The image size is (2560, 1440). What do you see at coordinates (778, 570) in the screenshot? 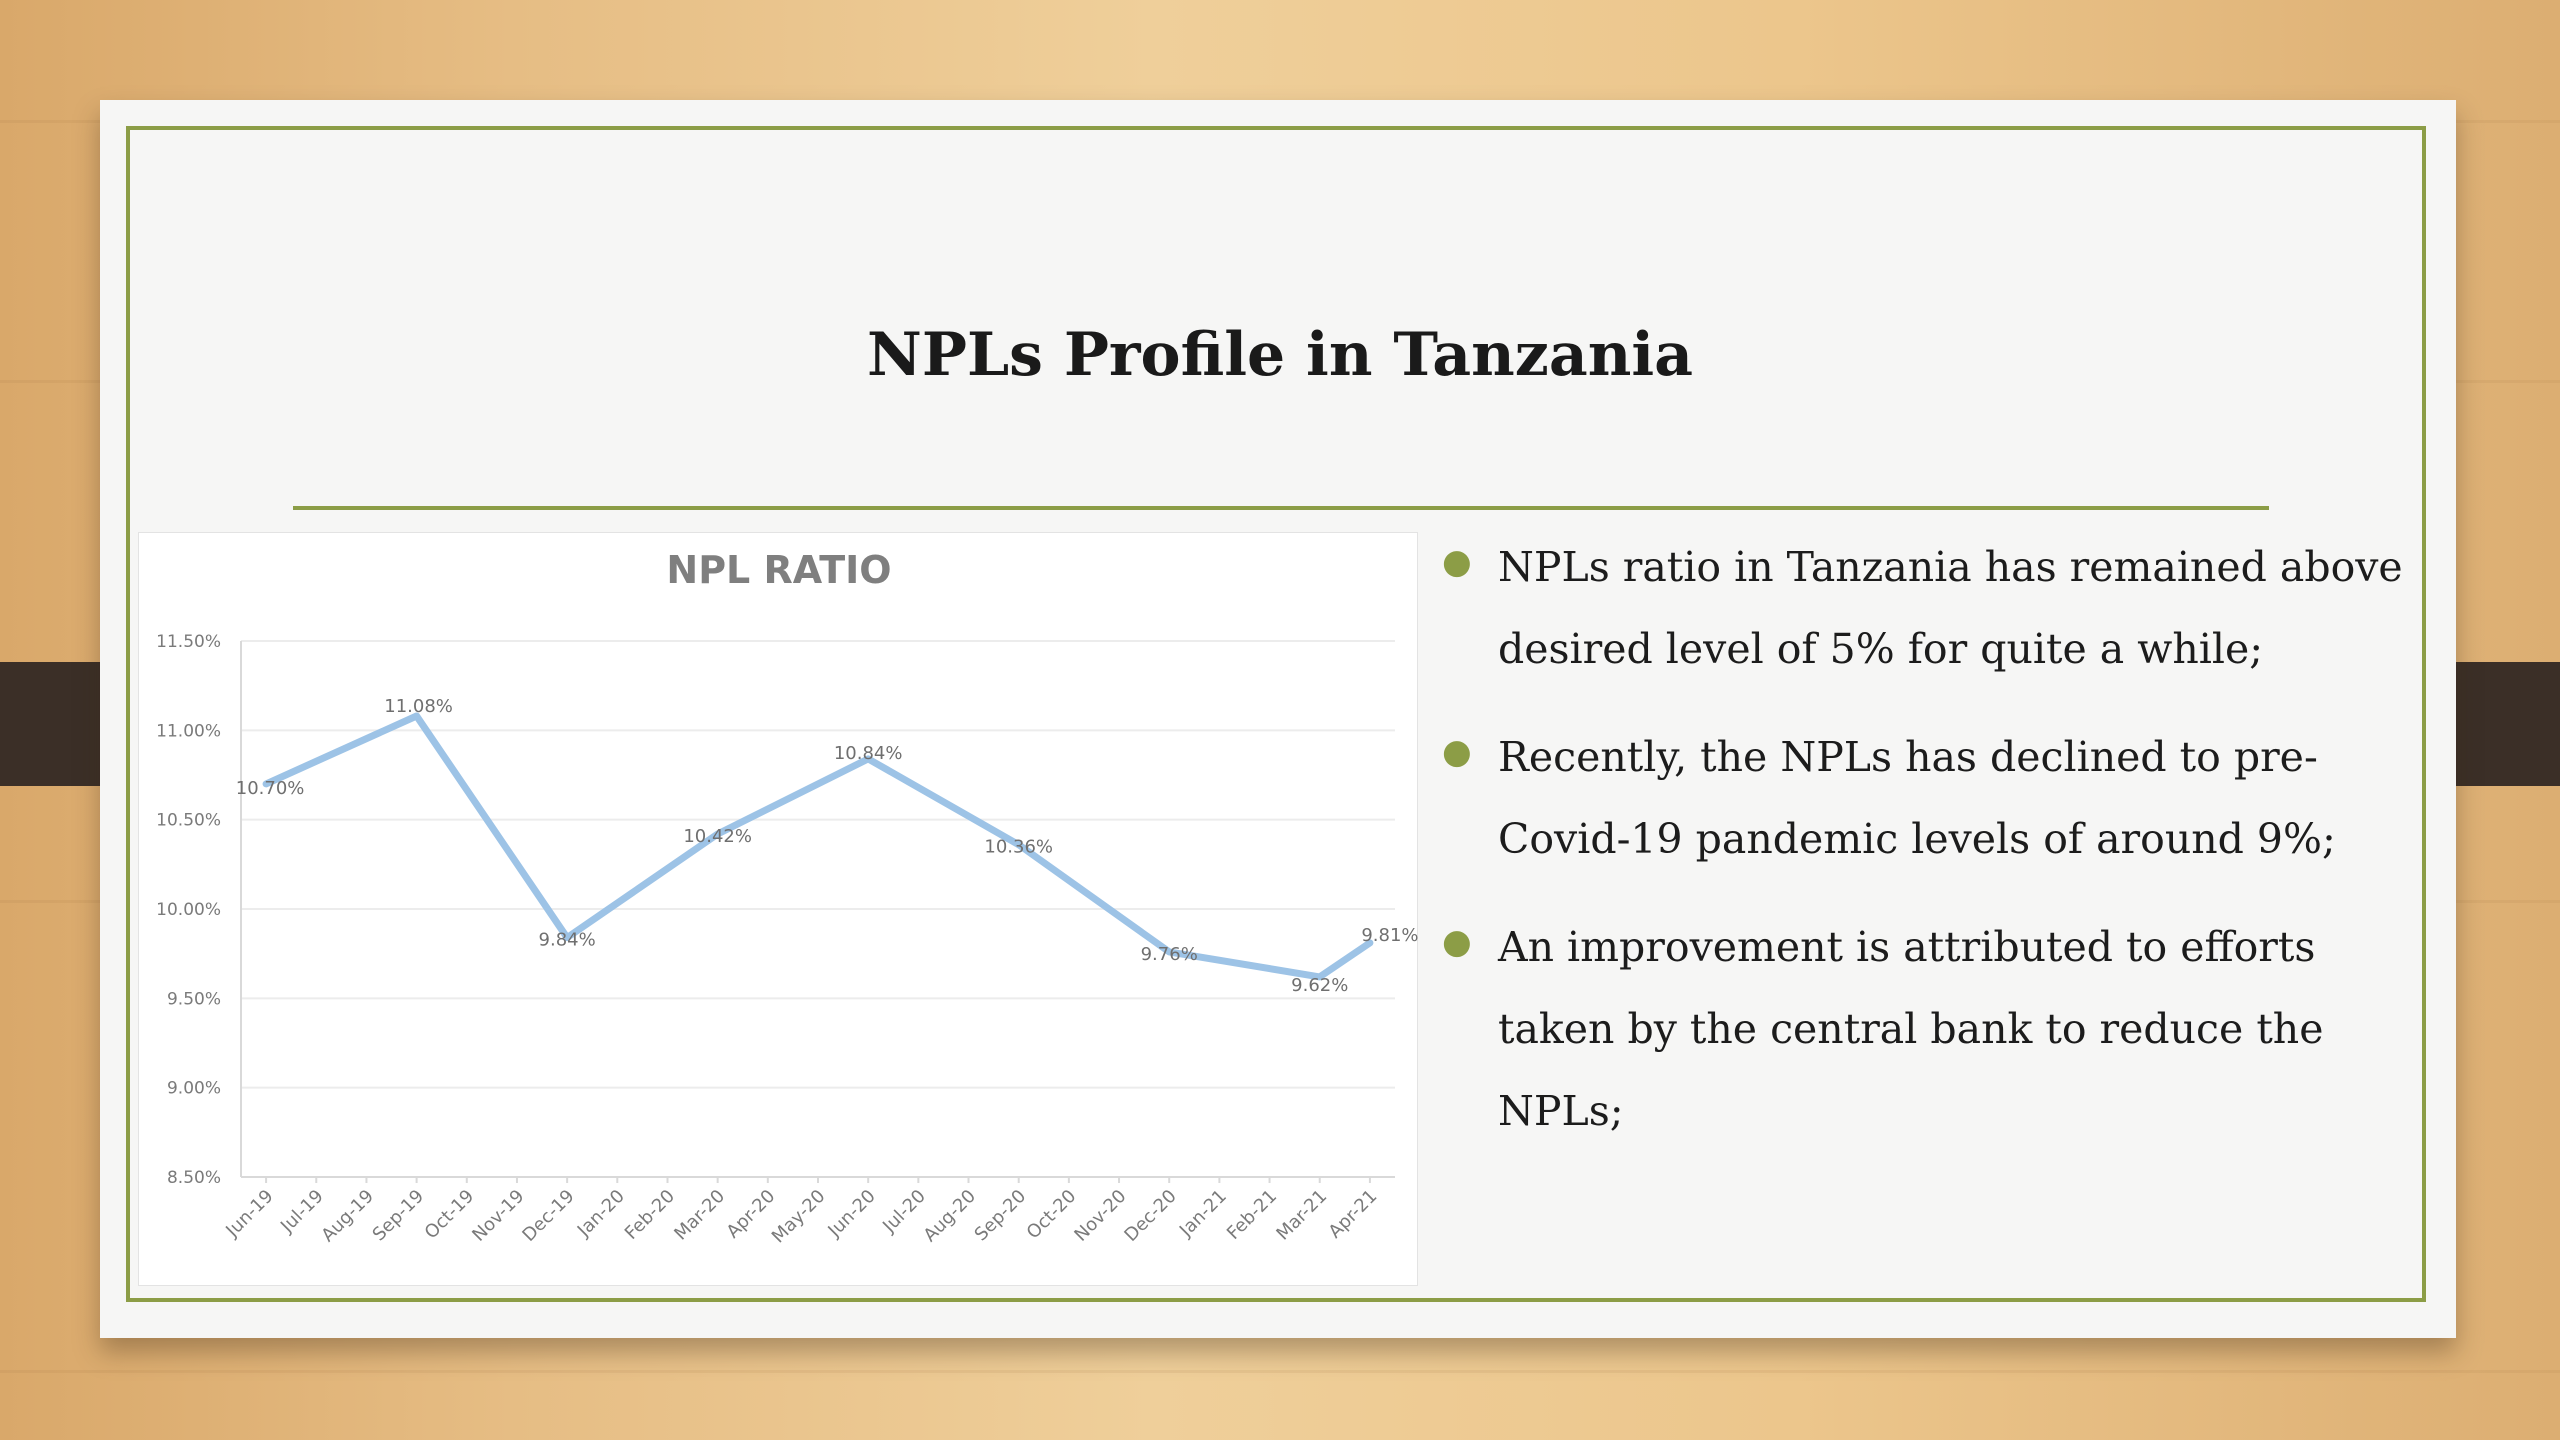
I see `chart-title: NPL RATIO` at bounding box center [778, 570].